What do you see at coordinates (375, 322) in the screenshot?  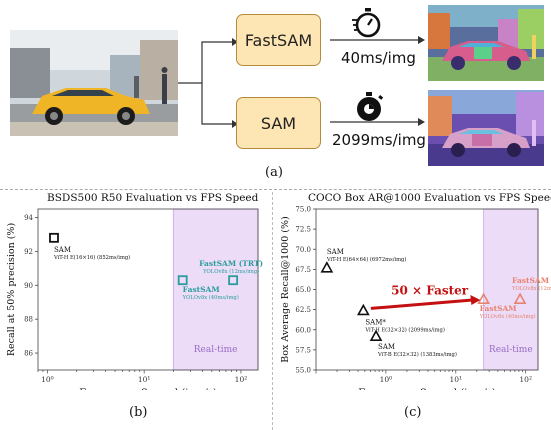 I see `data-point-name: SAM*` at bounding box center [375, 322].